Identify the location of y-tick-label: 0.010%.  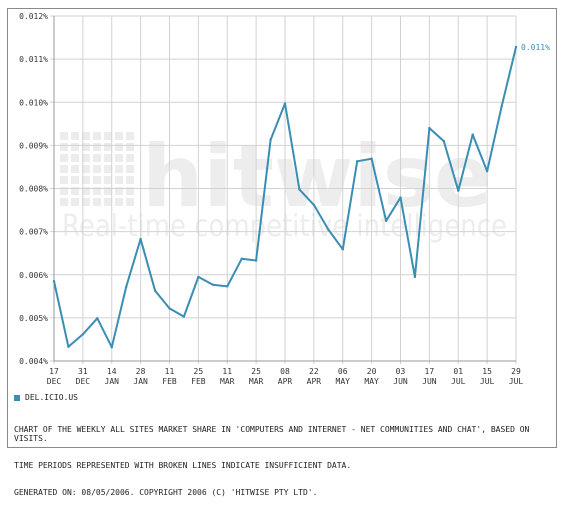
(33, 102).